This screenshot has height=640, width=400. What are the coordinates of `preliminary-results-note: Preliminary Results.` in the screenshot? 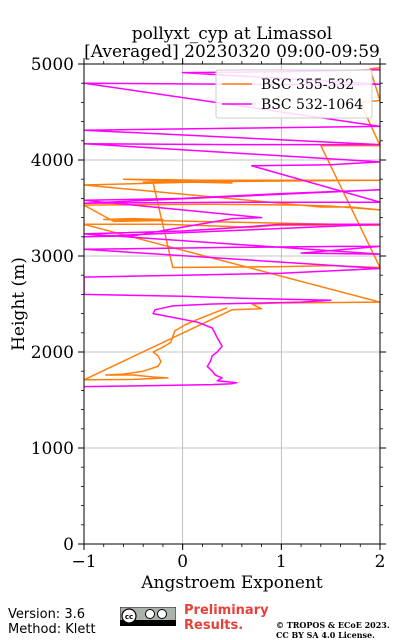 It's located at (226, 618).